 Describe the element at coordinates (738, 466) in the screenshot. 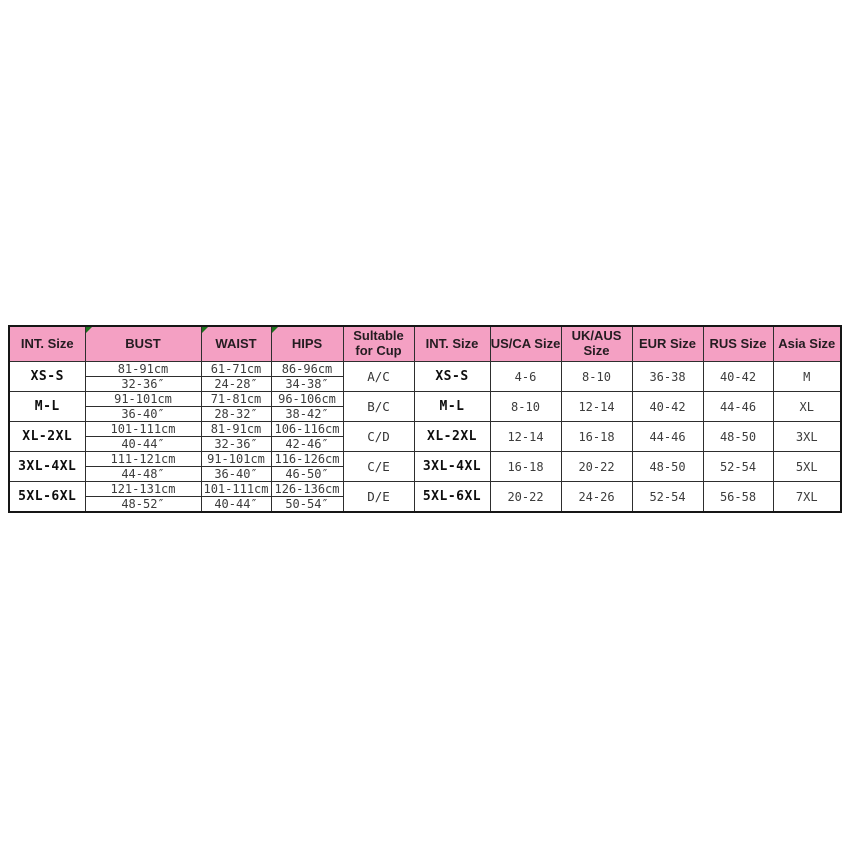

I see `cell-rus: 52-54` at that location.